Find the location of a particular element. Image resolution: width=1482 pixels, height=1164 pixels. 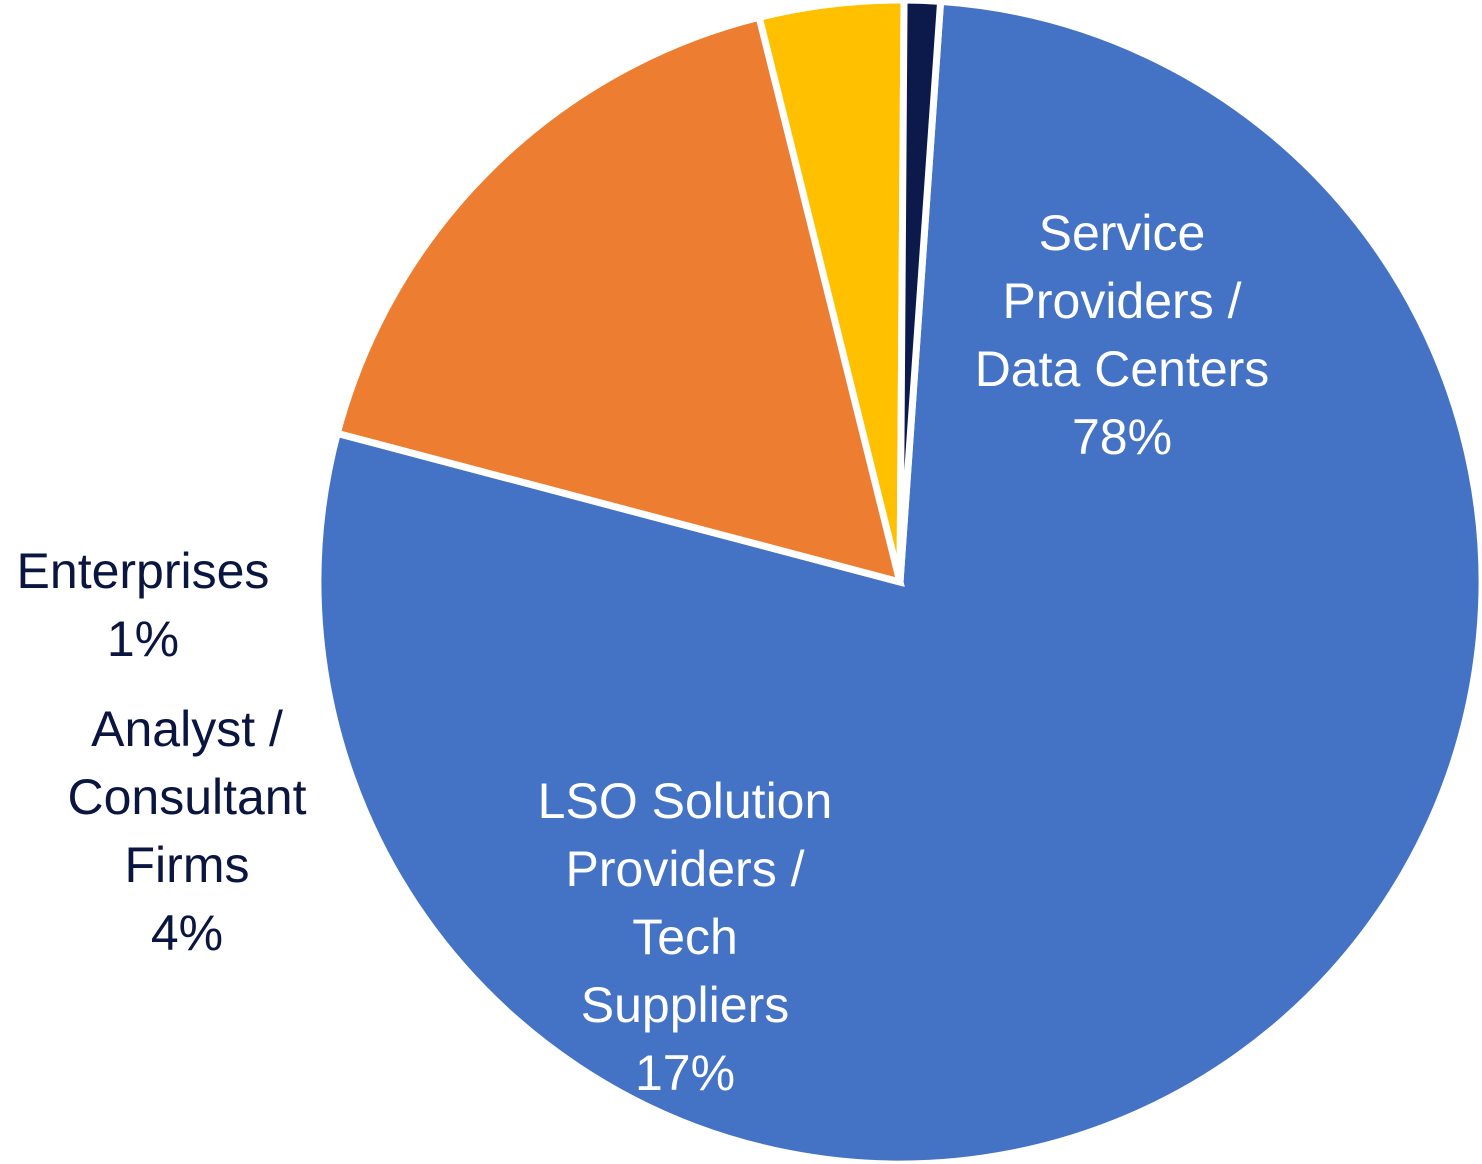

slice-value-label: 78% is located at coordinates (1122, 437).